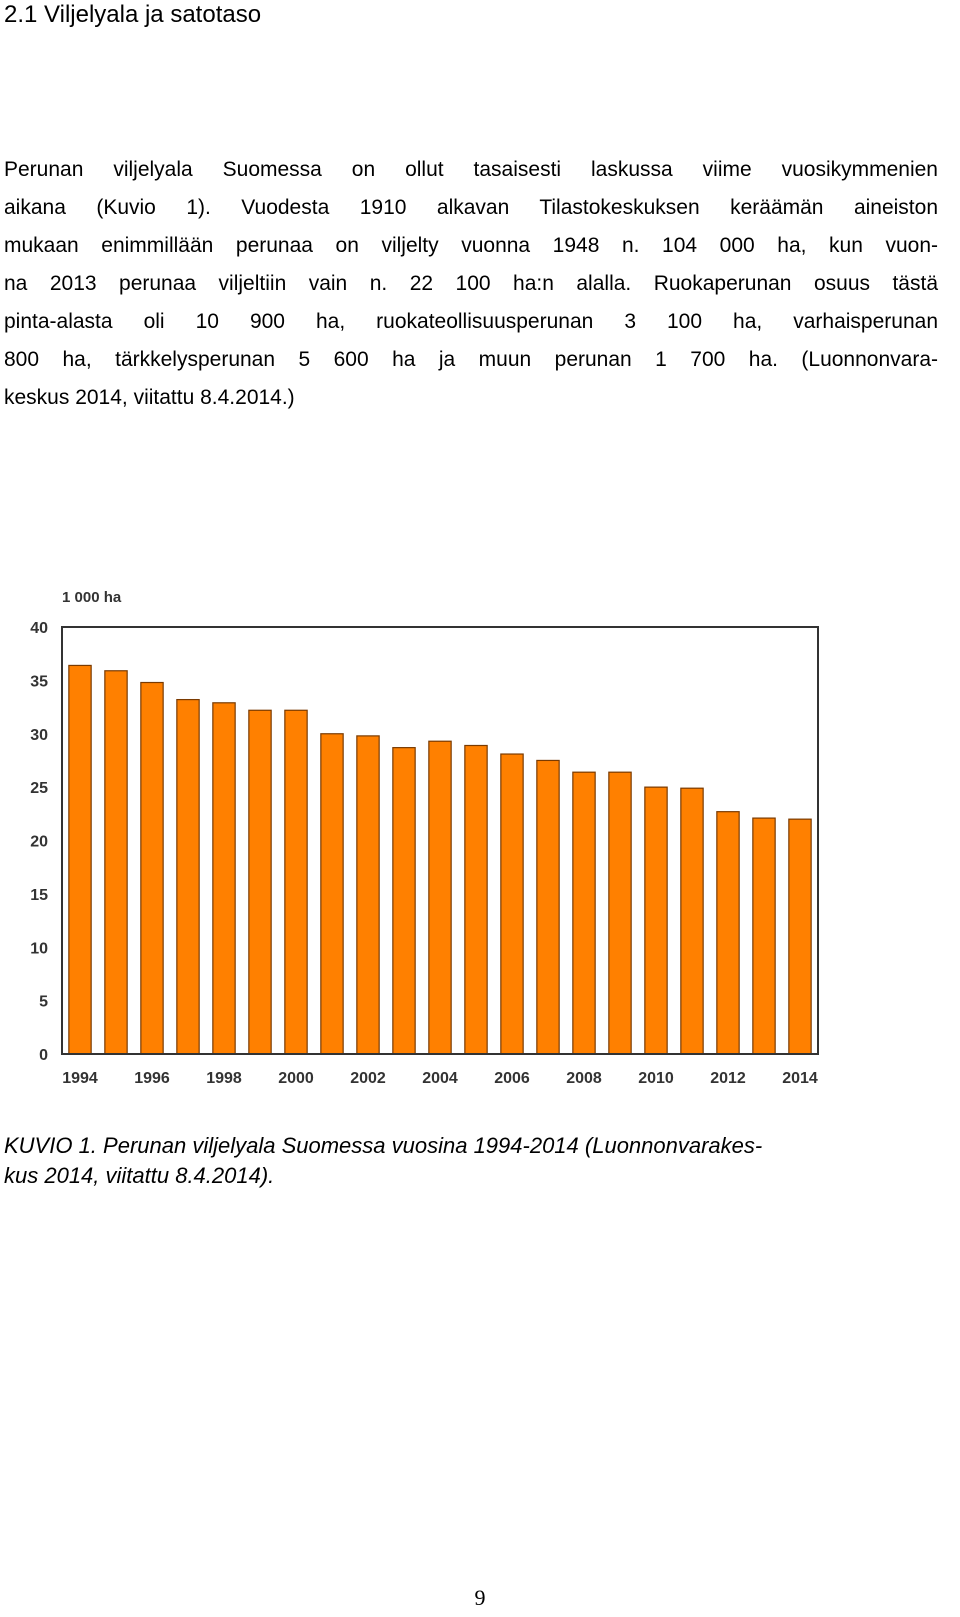  What do you see at coordinates (584, 1078) in the screenshot?
I see `x-tick-label: 2008` at bounding box center [584, 1078].